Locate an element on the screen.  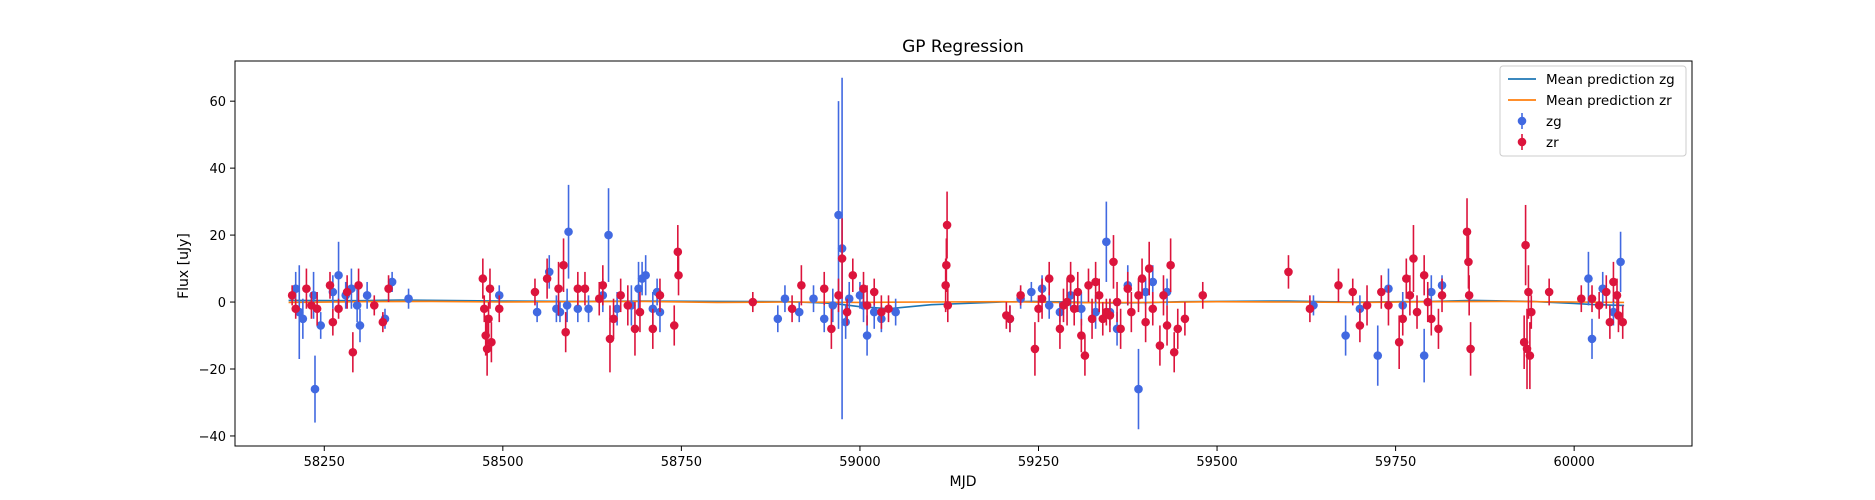
legend-label: Mean prediction zr is located at coordinates (1609, 101).